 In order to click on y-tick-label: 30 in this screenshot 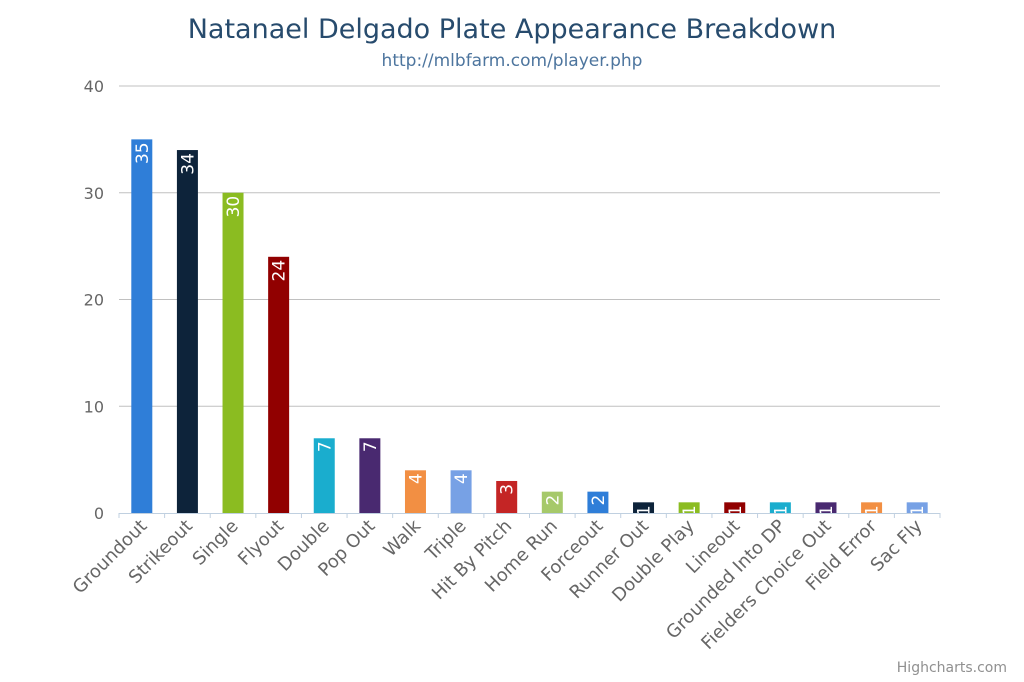, I will do `click(94, 193)`.